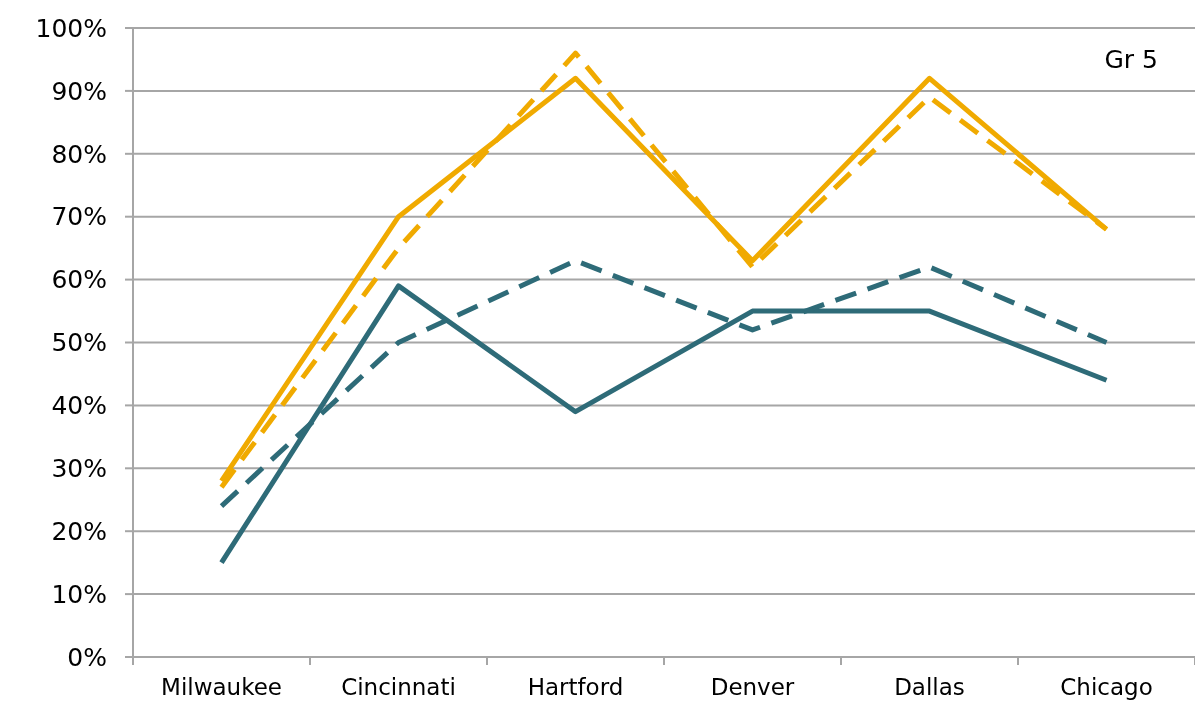 The width and height of the screenshot is (1195, 710). Describe the element at coordinates (79, 594) in the screenshot. I see `y-tick-label: 10%` at that location.